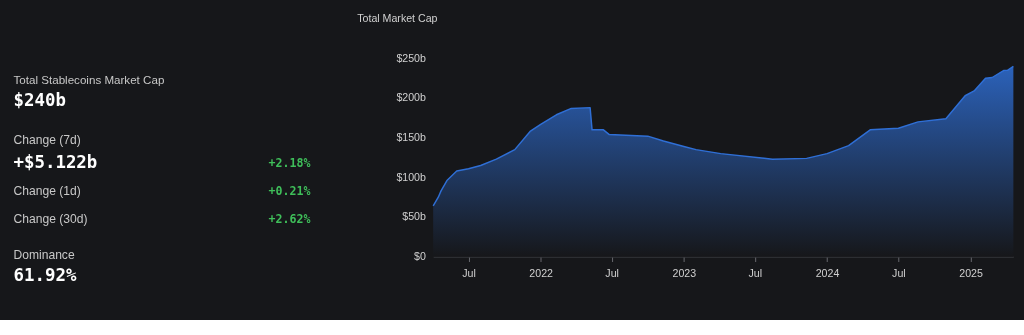 The height and width of the screenshot is (335, 1024). What do you see at coordinates (45, 274) in the screenshot?
I see `text: 61.92%` at bounding box center [45, 274].